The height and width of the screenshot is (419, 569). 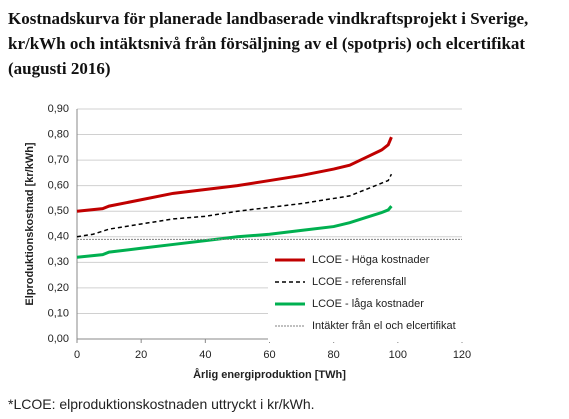 I want to click on x-tick-label: 40, so click(x=205, y=355).